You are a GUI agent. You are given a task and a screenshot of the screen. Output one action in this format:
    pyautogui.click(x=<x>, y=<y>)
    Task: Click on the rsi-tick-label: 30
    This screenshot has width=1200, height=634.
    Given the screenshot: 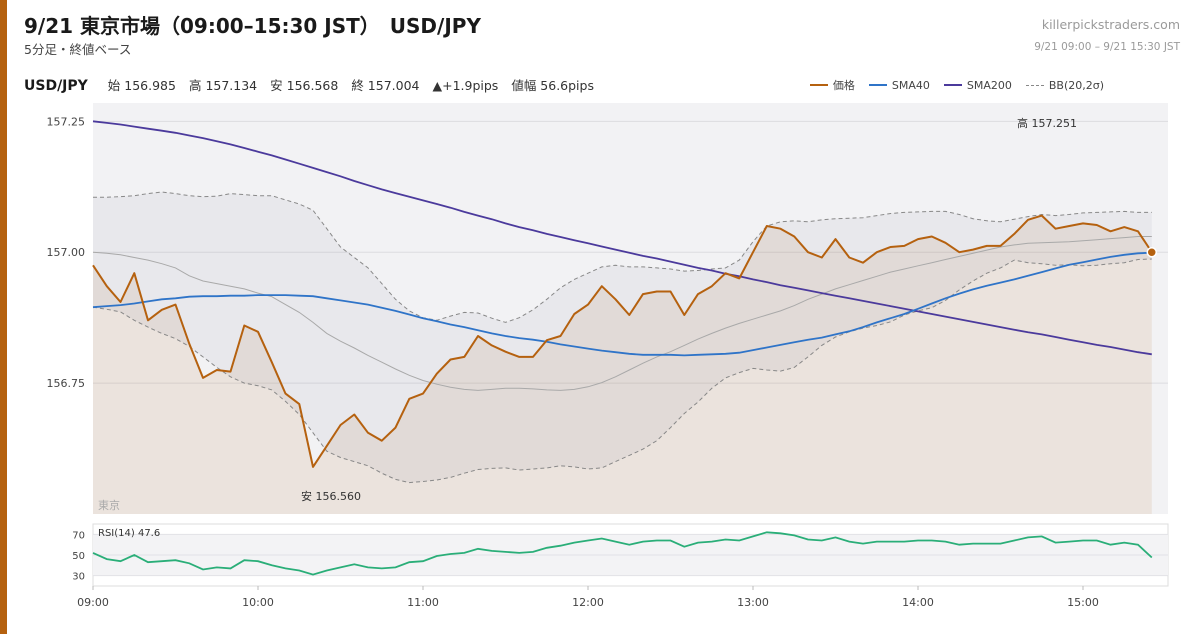 What is the action you would take?
    pyautogui.click(x=78, y=577)
    